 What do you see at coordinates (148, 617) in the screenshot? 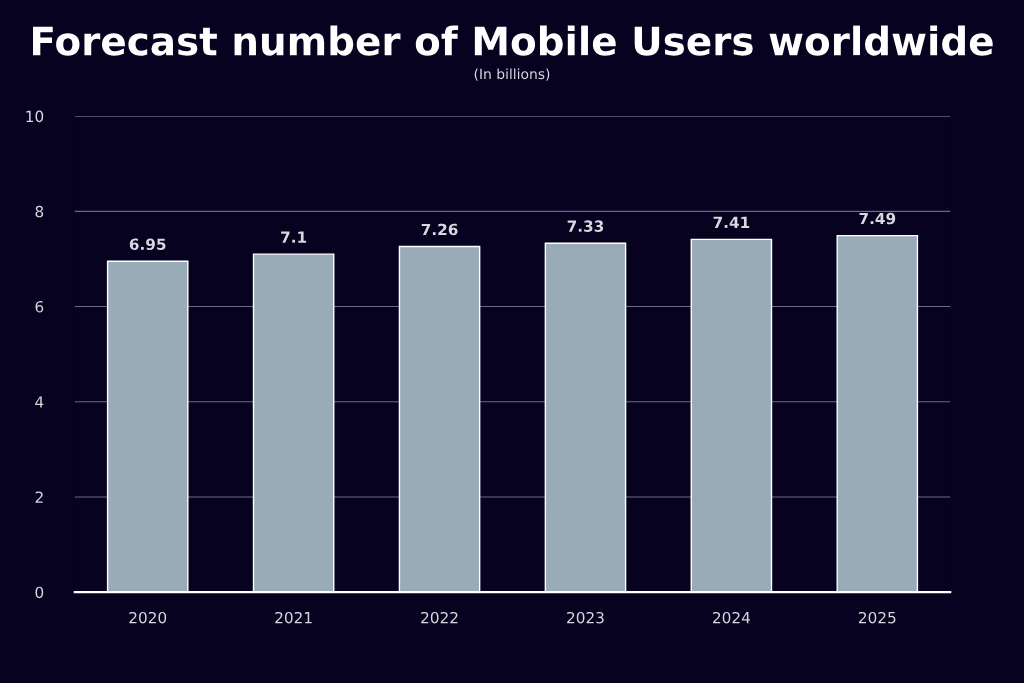
I see `x-tick-label: 2020` at bounding box center [148, 617].